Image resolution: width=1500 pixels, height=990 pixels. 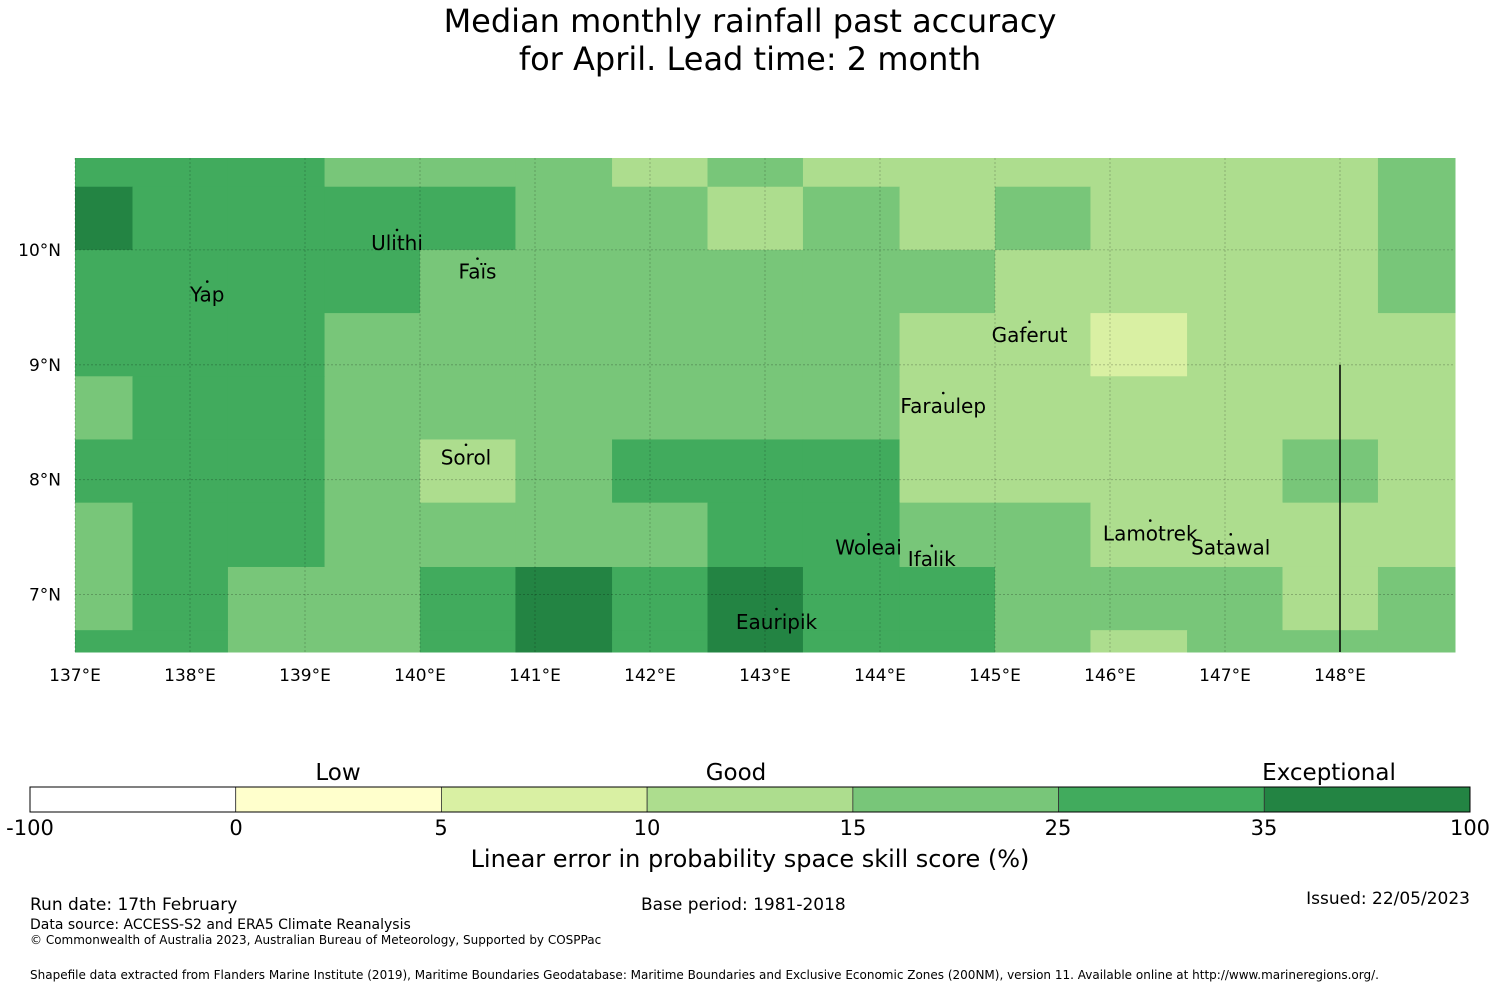 I want to click on colorbar-tick: 5, so click(x=441, y=828).